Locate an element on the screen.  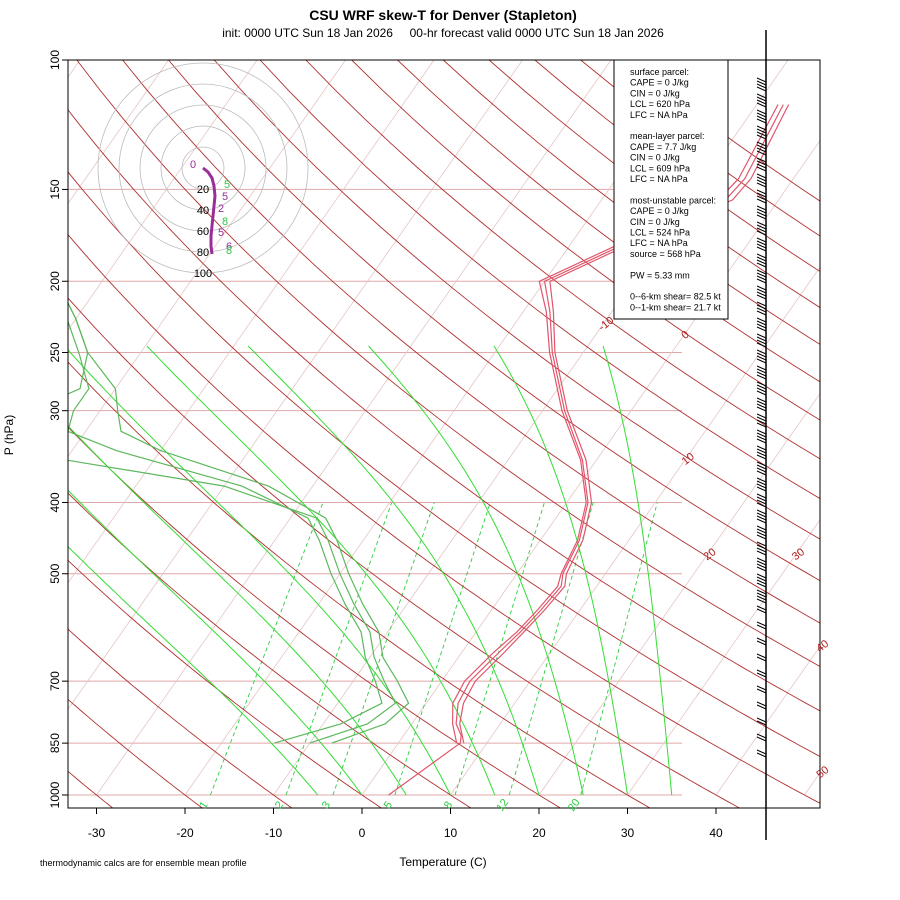
x-tick-label: -20 is located at coordinates (185, 833).